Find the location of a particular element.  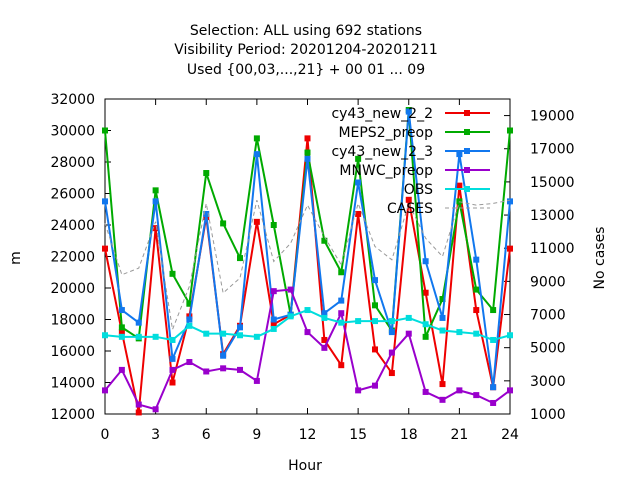

y-tick-label: 28000 is located at coordinates (72, 163).